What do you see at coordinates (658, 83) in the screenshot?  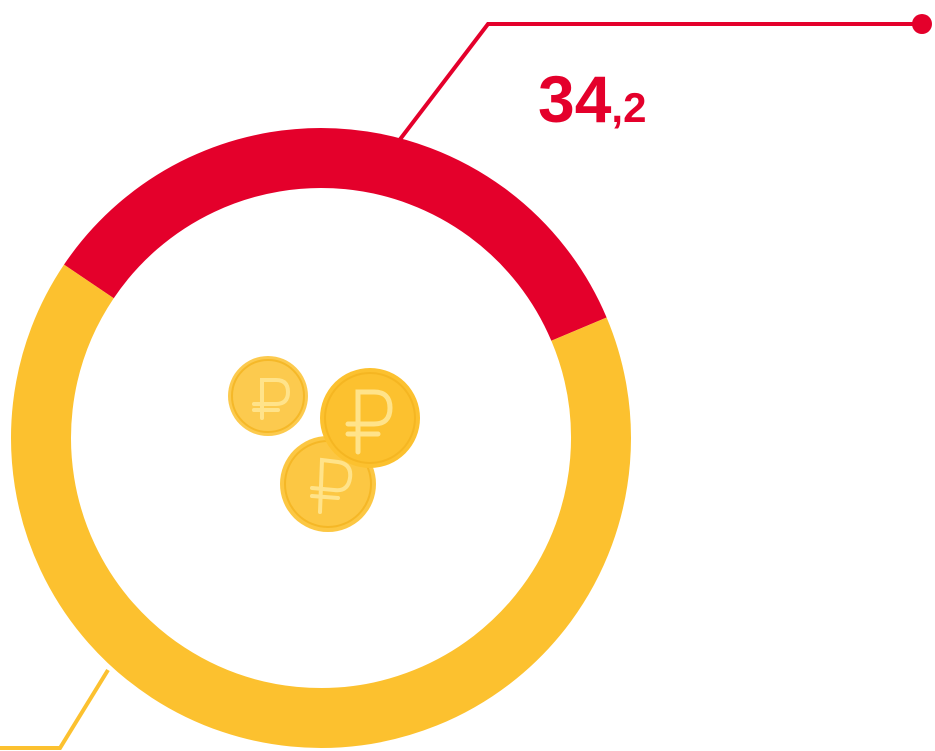 I see `red-leader-line` at bounding box center [658, 83].